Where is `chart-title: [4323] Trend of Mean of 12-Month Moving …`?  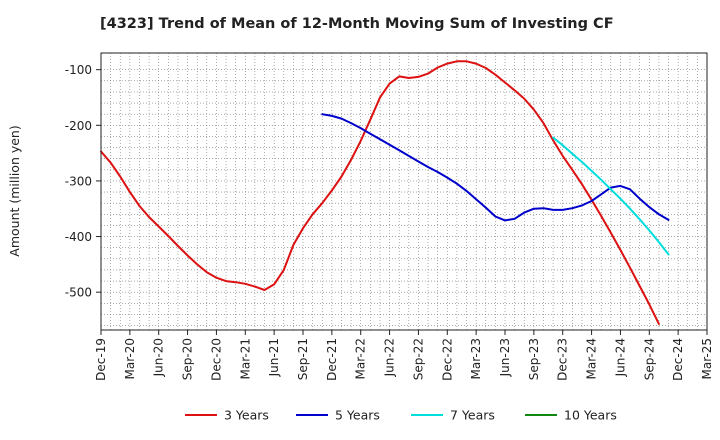 chart-title: [4323] Trend of Mean of 12-Month Moving … is located at coordinates (357, 24).